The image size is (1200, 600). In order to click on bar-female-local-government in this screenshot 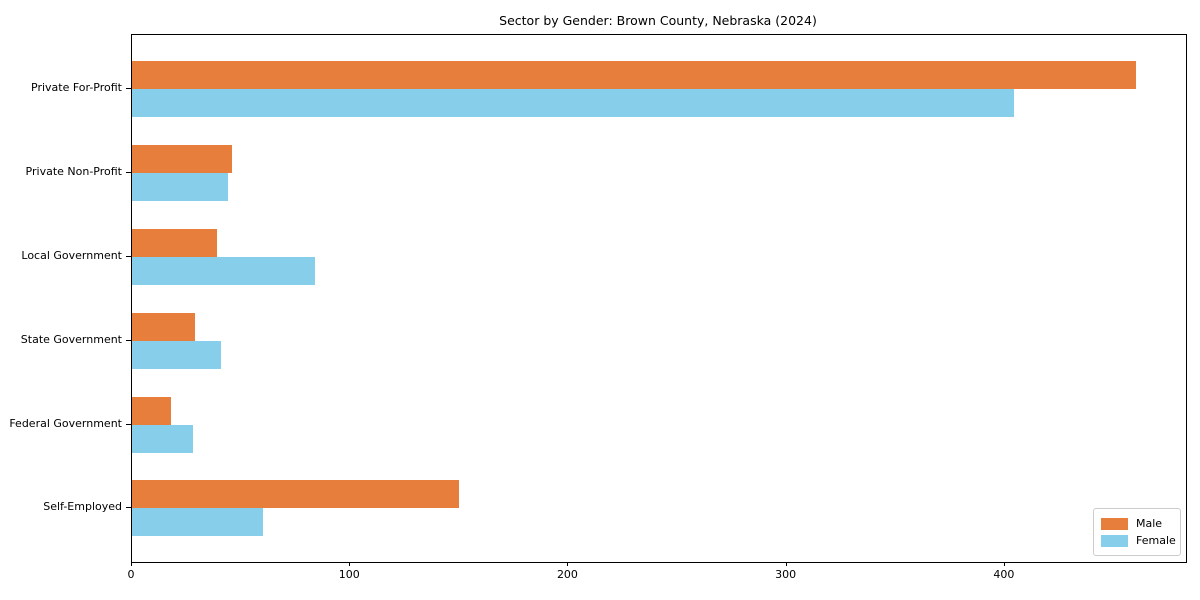, I will do `click(224, 270)`.